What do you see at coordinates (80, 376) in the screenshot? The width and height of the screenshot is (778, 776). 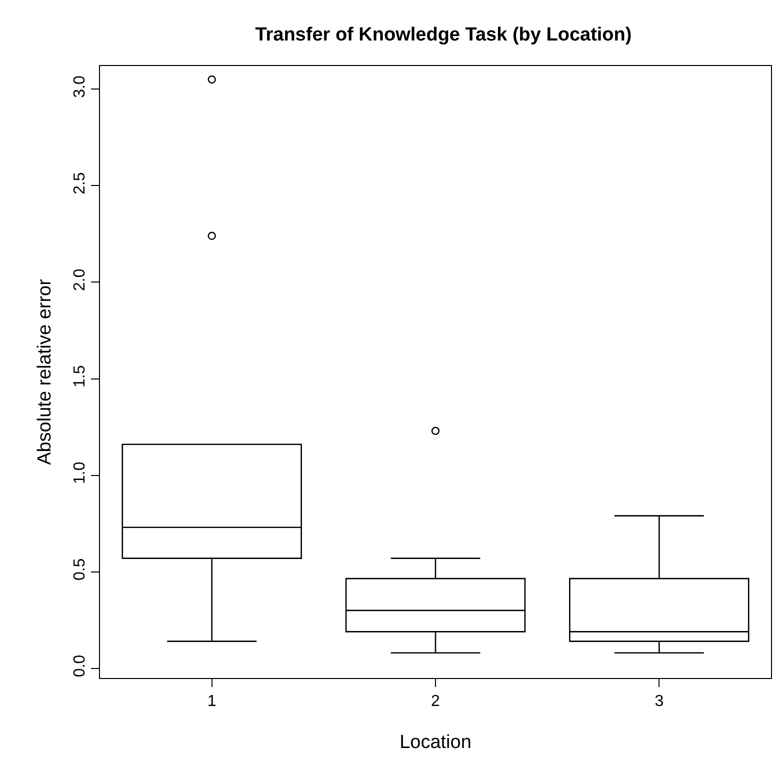 I see `y-tick-label: 1.5` at bounding box center [80, 376].